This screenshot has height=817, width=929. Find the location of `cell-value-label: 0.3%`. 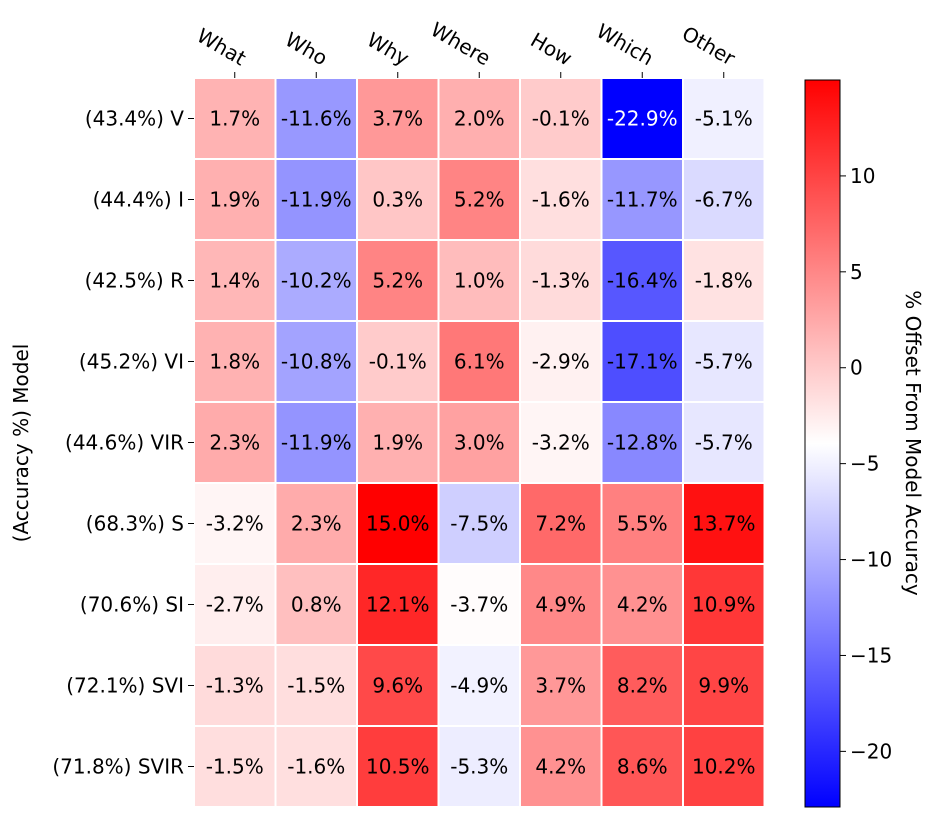

cell-value-label: 0.3% is located at coordinates (397, 200).